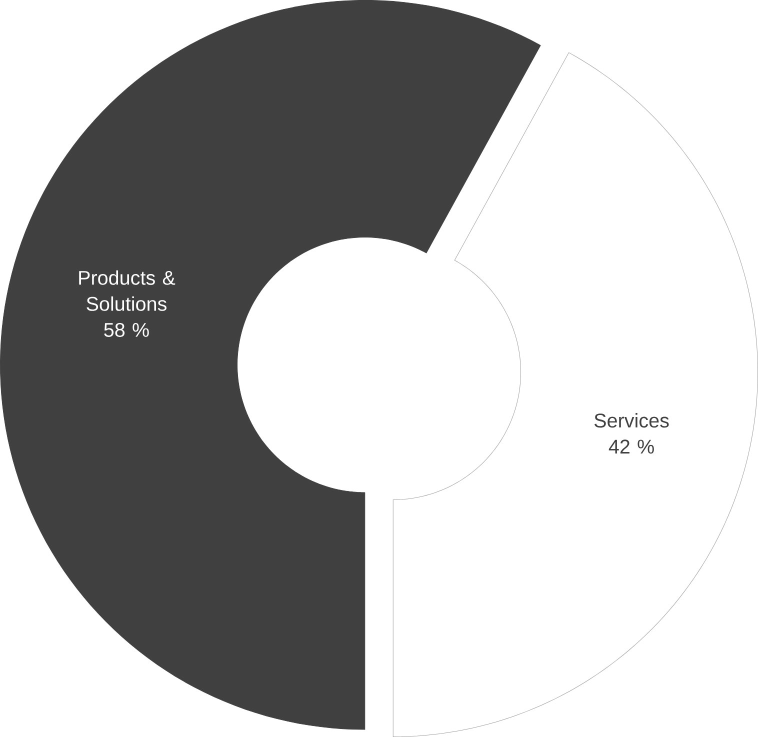  What do you see at coordinates (127, 290) in the screenshot?
I see `slice-label: Products & Solutions` at bounding box center [127, 290].